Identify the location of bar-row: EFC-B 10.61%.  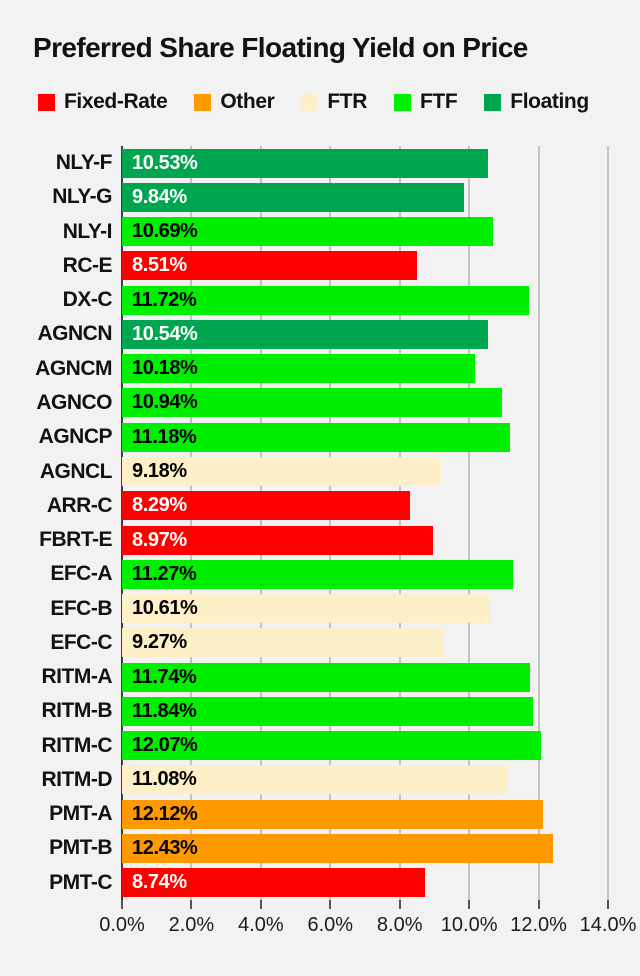
(320, 608).